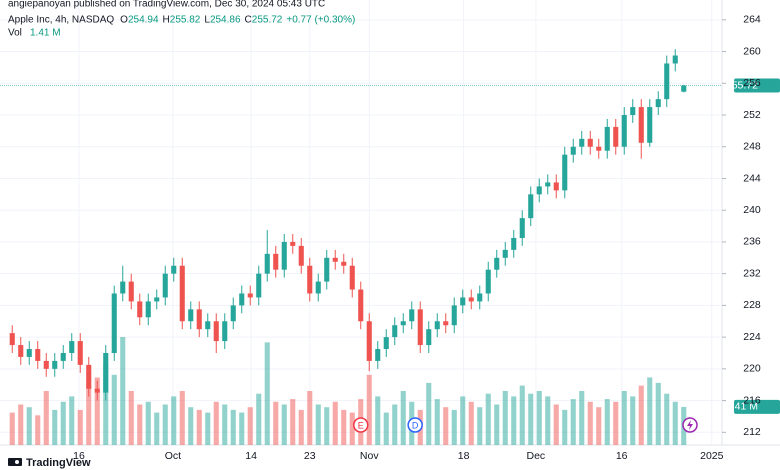 The image size is (780, 470). What do you see at coordinates (752, 337) in the screenshot?
I see `y-tick-label: 224` at bounding box center [752, 337].